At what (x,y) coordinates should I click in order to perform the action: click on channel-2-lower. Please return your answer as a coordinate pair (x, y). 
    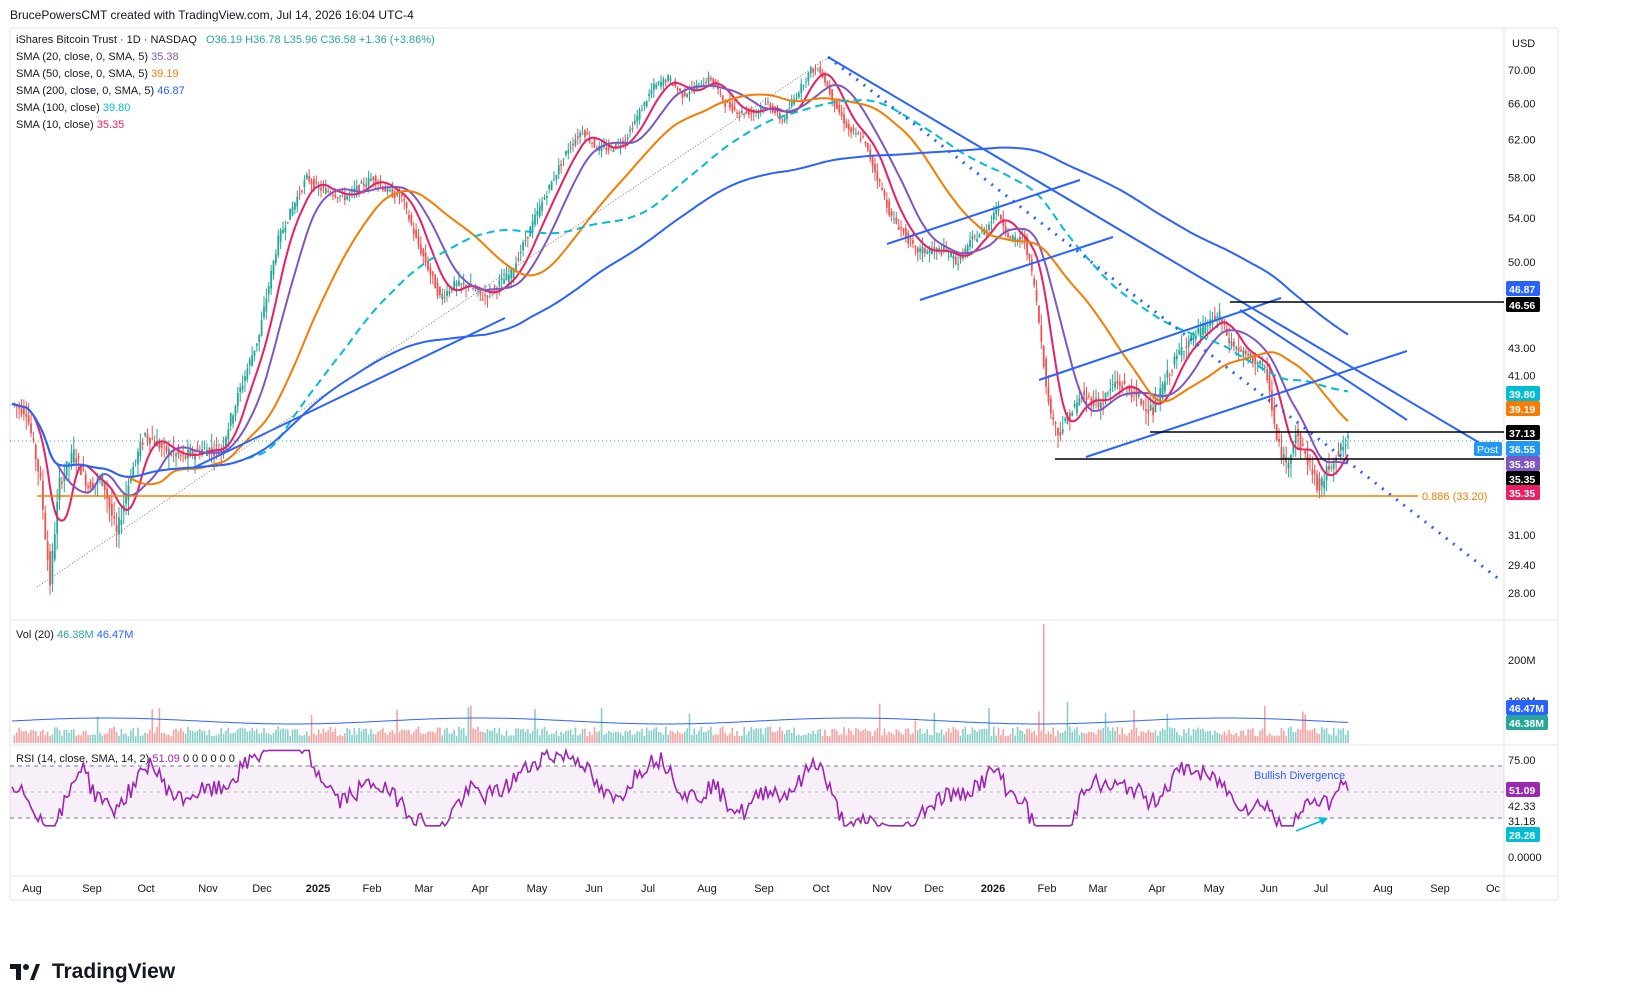
    Looking at the image, I should click on (1246, 404).